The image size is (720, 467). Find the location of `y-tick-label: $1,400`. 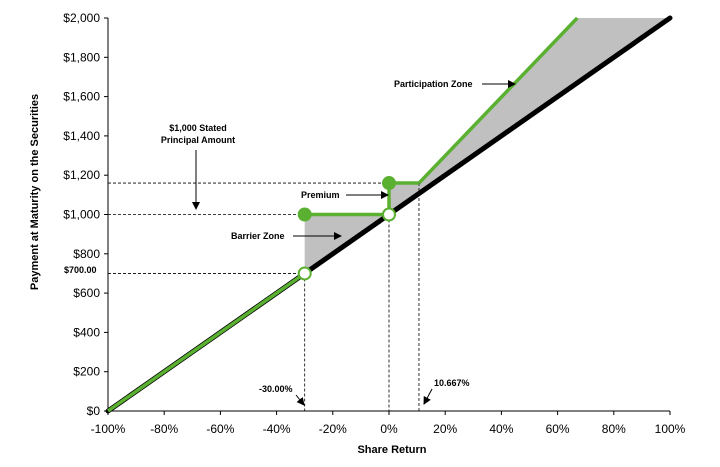

y-tick-label: $1,400 is located at coordinates (81, 136).